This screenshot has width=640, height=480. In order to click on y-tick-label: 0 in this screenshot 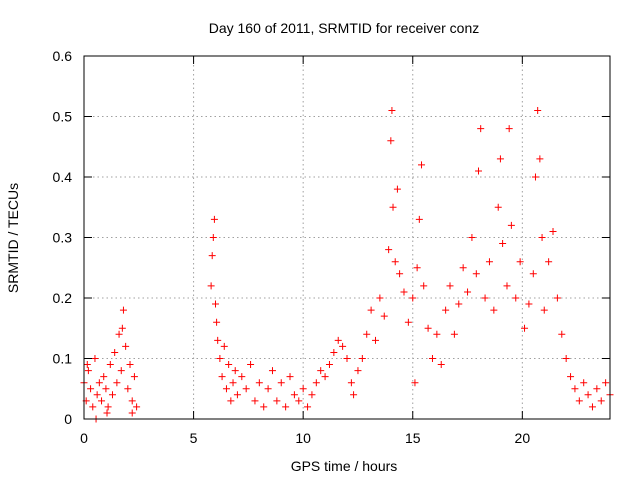, I will do `click(68, 419)`.